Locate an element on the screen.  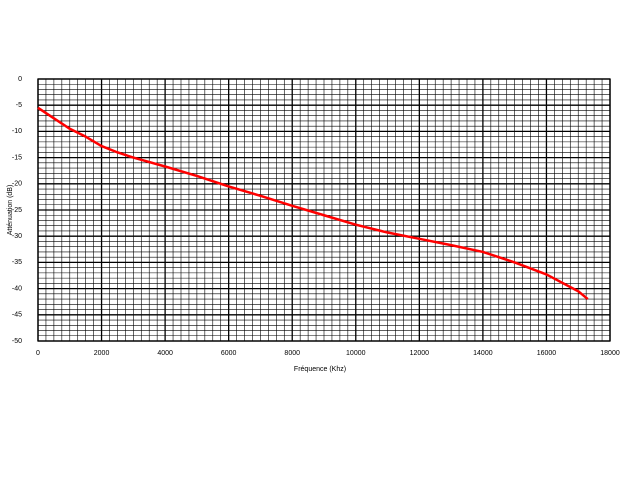
x-tick-label: 16000 is located at coordinates (547, 353).